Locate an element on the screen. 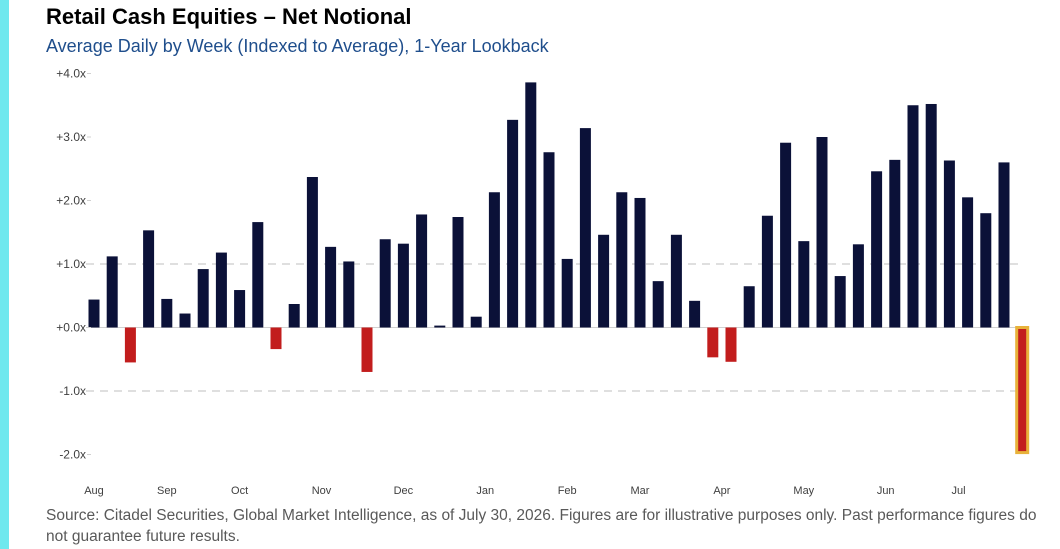  x-tick-label: Jun is located at coordinates (886, 491).